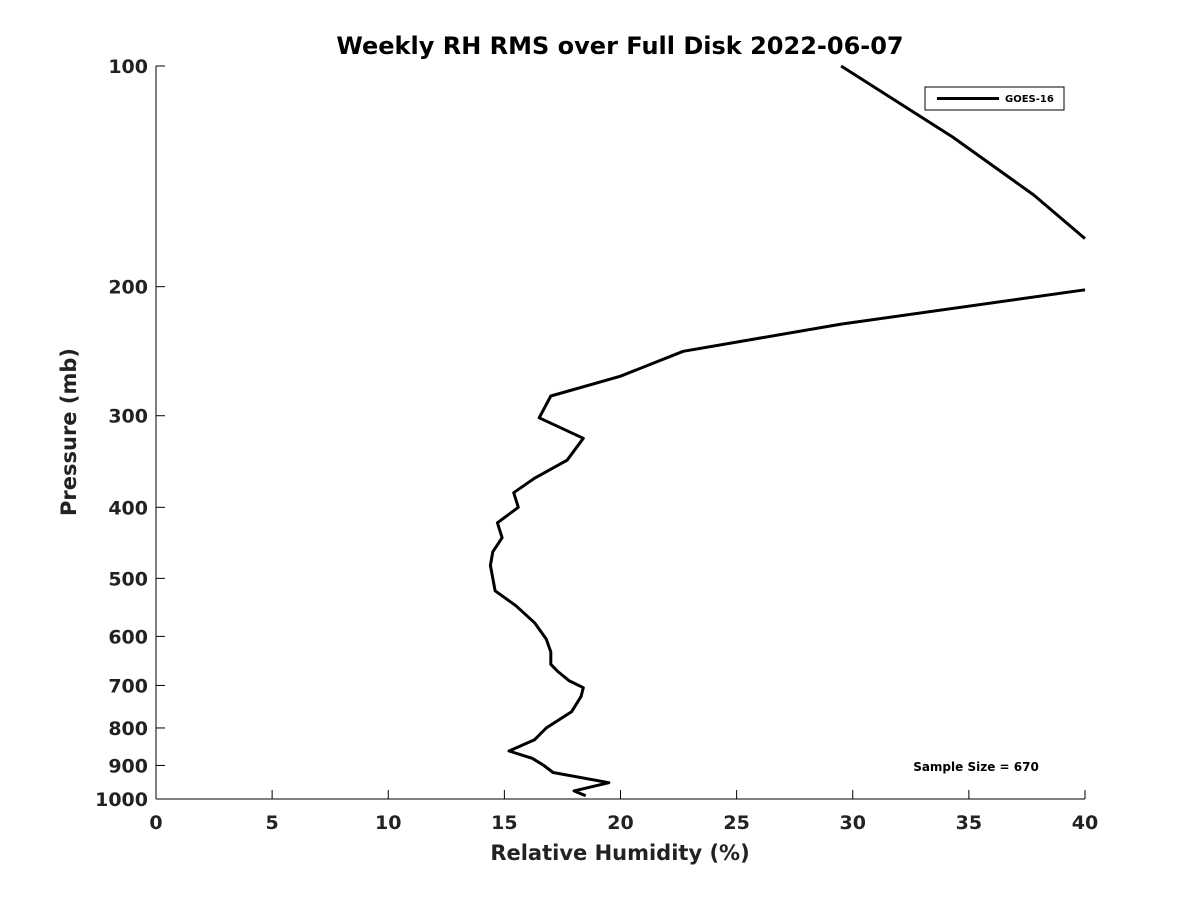  I want to click on x-tick-label: 40, so click(1085, 823).